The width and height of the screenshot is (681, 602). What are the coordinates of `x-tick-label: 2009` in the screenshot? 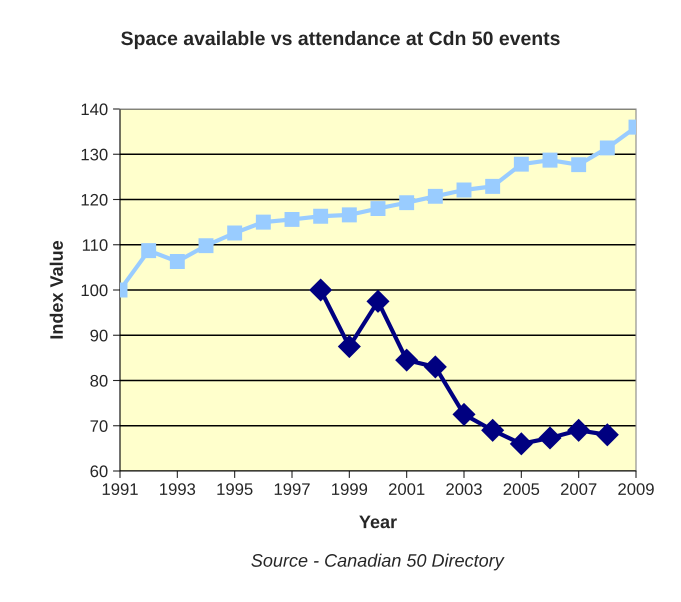 It's located at (636, 489).